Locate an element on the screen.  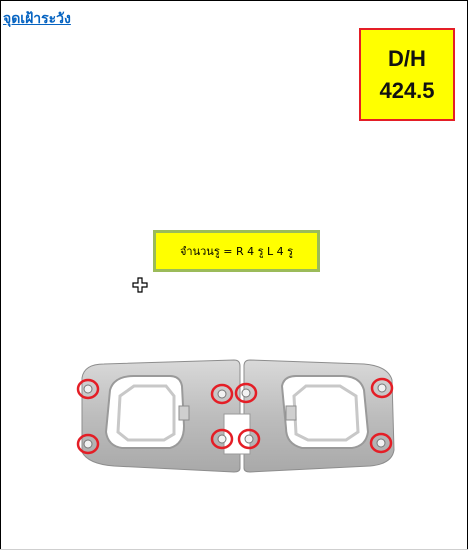
watch-point-link: จุดเฝ้าระวัง is located at coordinates (37, 19).